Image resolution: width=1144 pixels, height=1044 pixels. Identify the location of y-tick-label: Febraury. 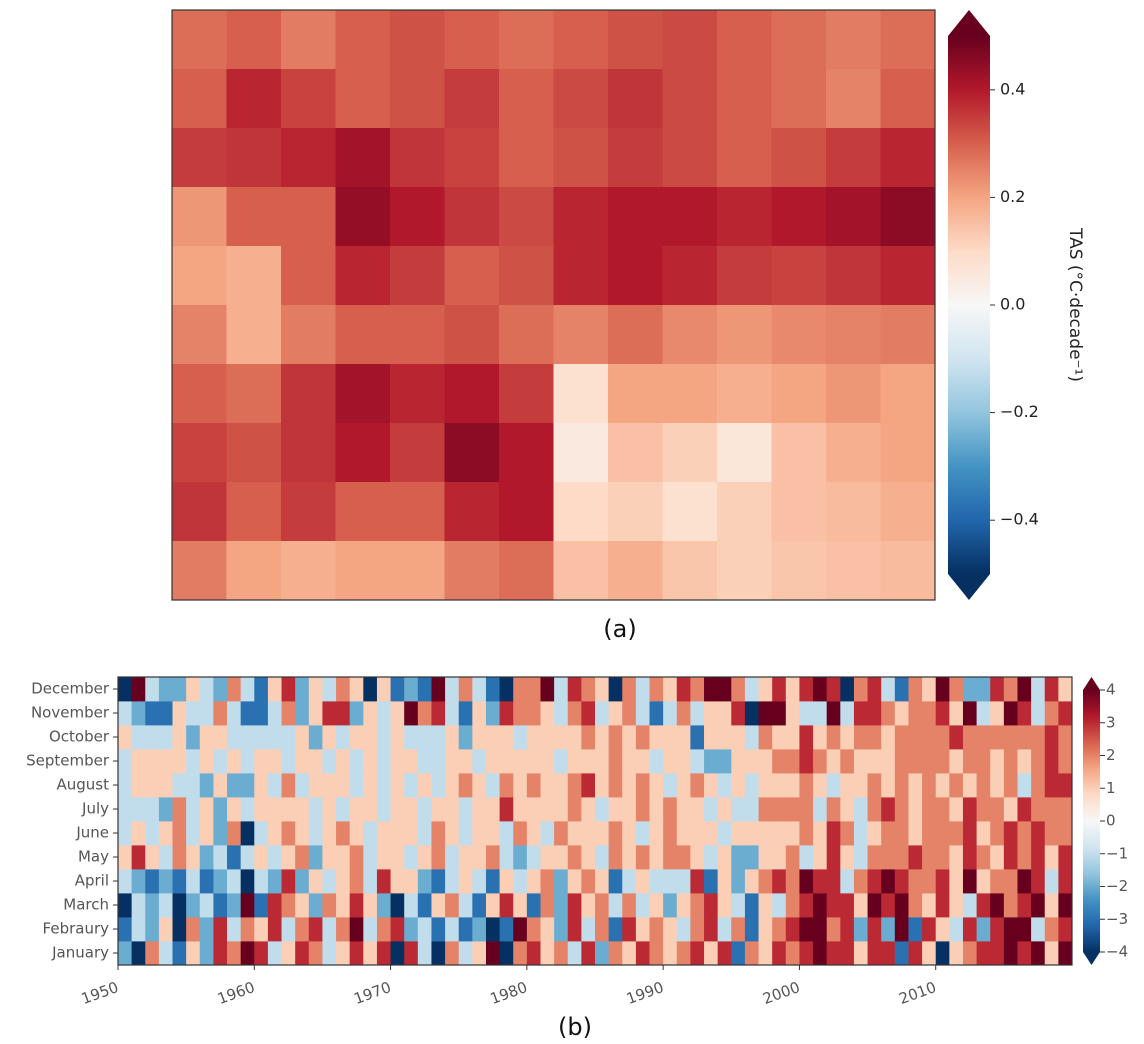
(76, 929).